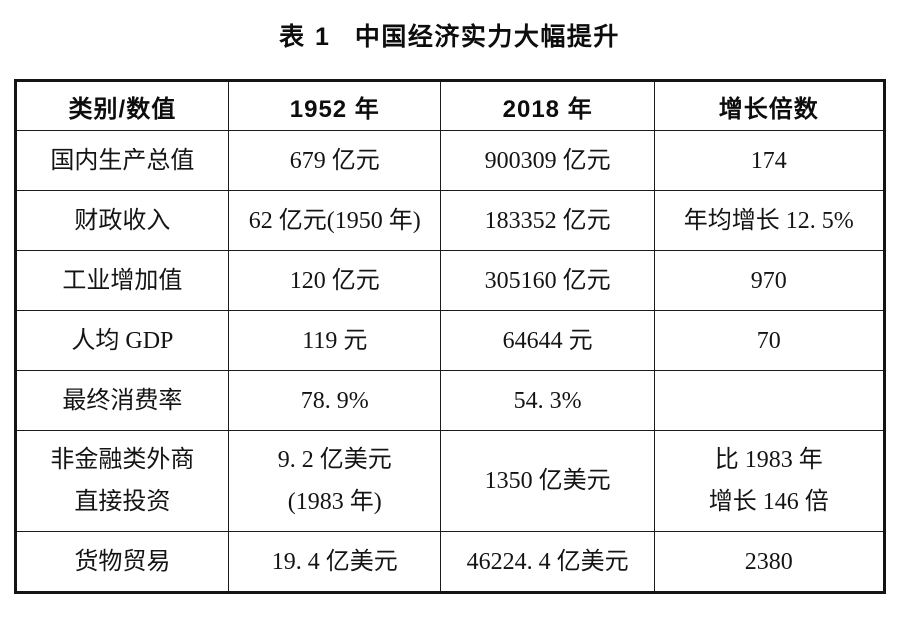 The width and height of the screenshot is (899, 618). What do you see at coordinates (335, 220) in the screenshot?
I see `cell-1952: 62 亿元(1950 年)` at bounding box center [335, 220].